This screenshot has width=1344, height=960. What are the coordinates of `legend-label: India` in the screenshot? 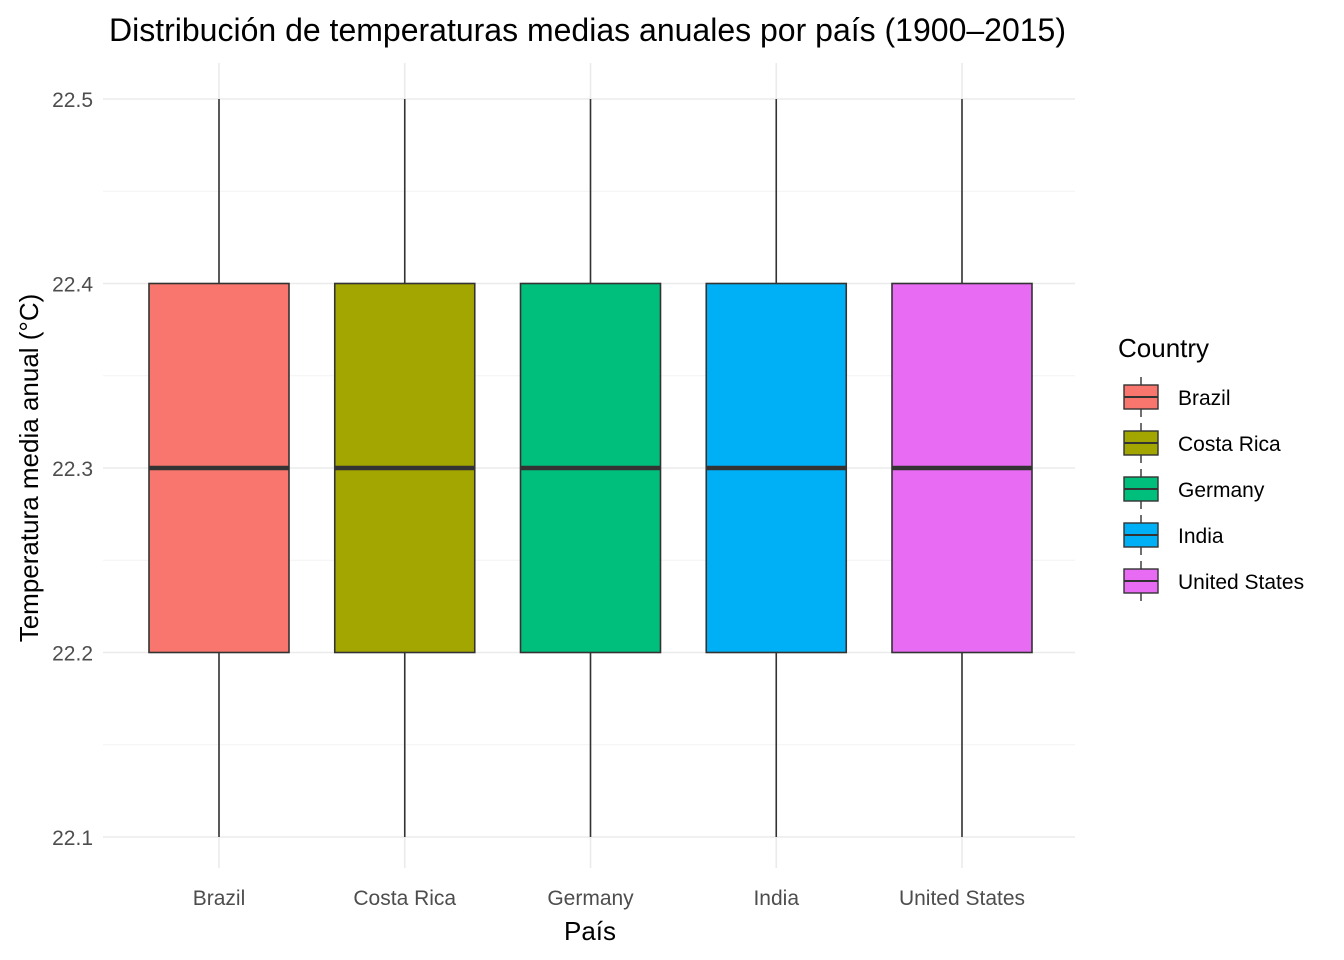 It's located at (1201, 536).